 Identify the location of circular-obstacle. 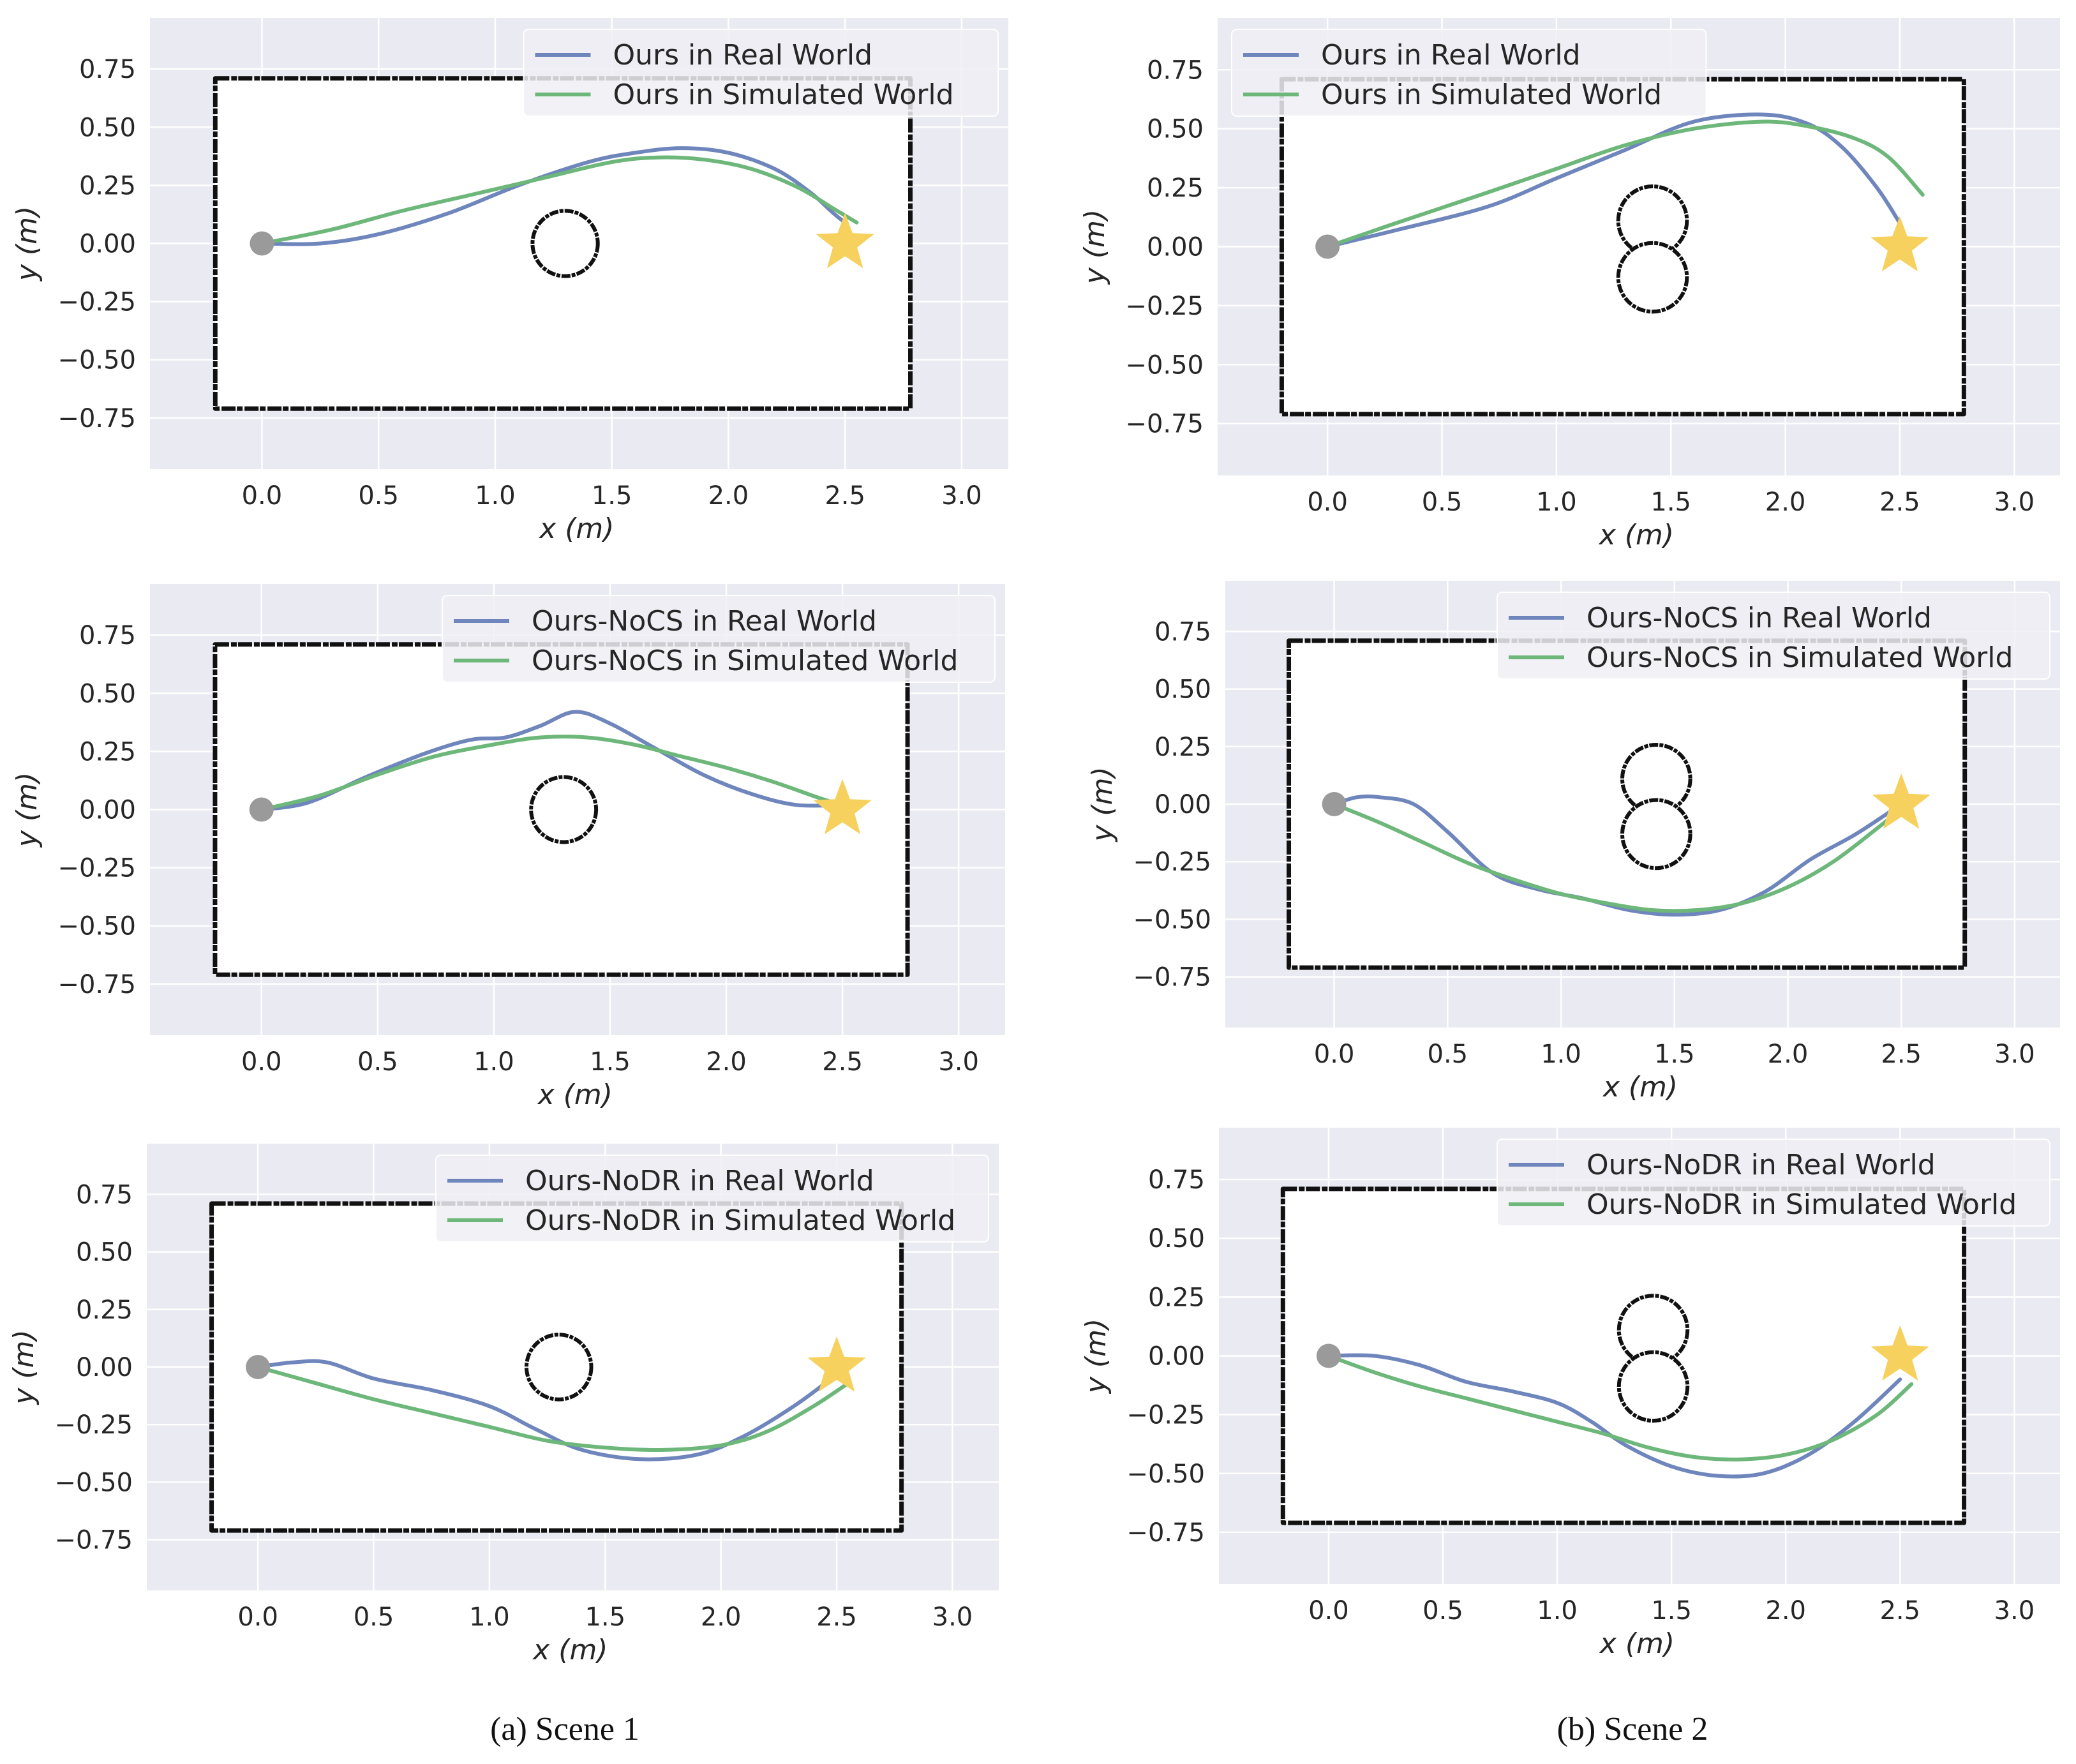
(565, 243).